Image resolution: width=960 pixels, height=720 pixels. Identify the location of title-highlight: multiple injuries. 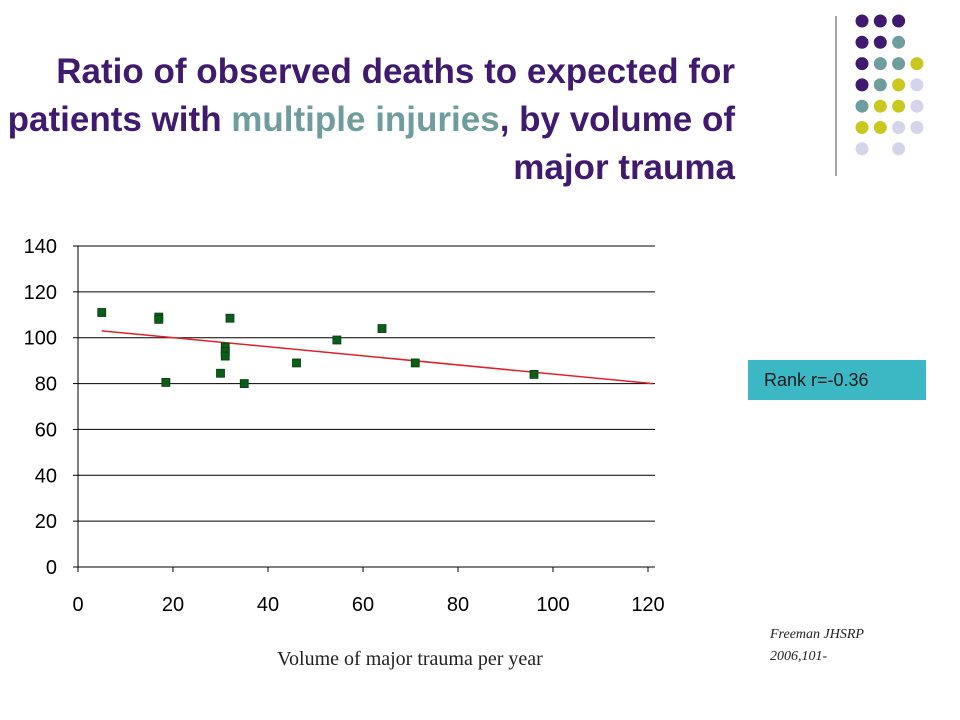
(365, 119).